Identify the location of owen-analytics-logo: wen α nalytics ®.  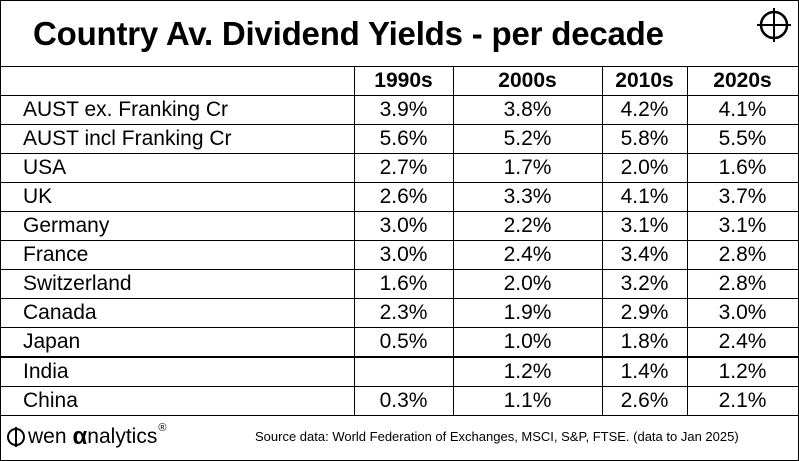
(85, 437).